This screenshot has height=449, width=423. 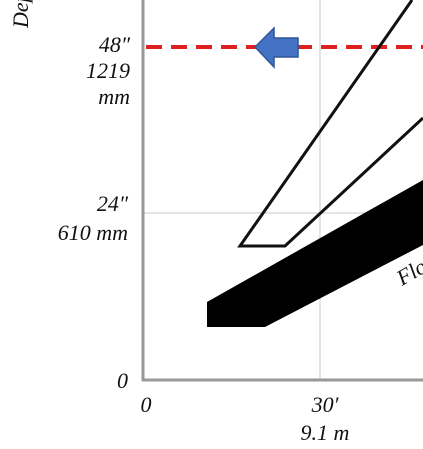 What do you see at coordinates (93, 232) in the screenshot?
I see `y-tick-label: 610 mm` at bounding box center [93, 232].